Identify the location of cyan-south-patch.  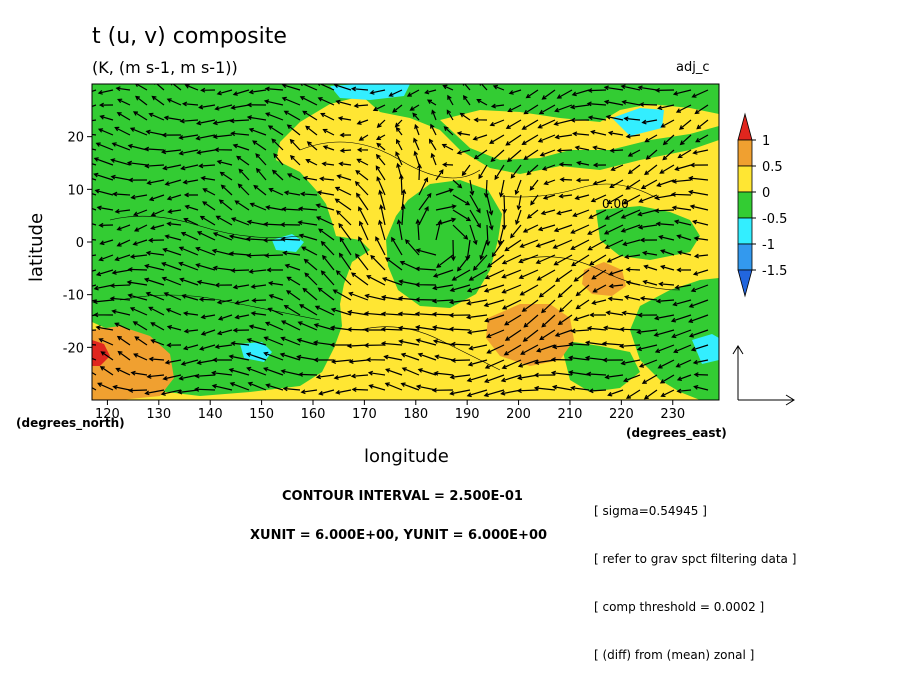
(256, 352).